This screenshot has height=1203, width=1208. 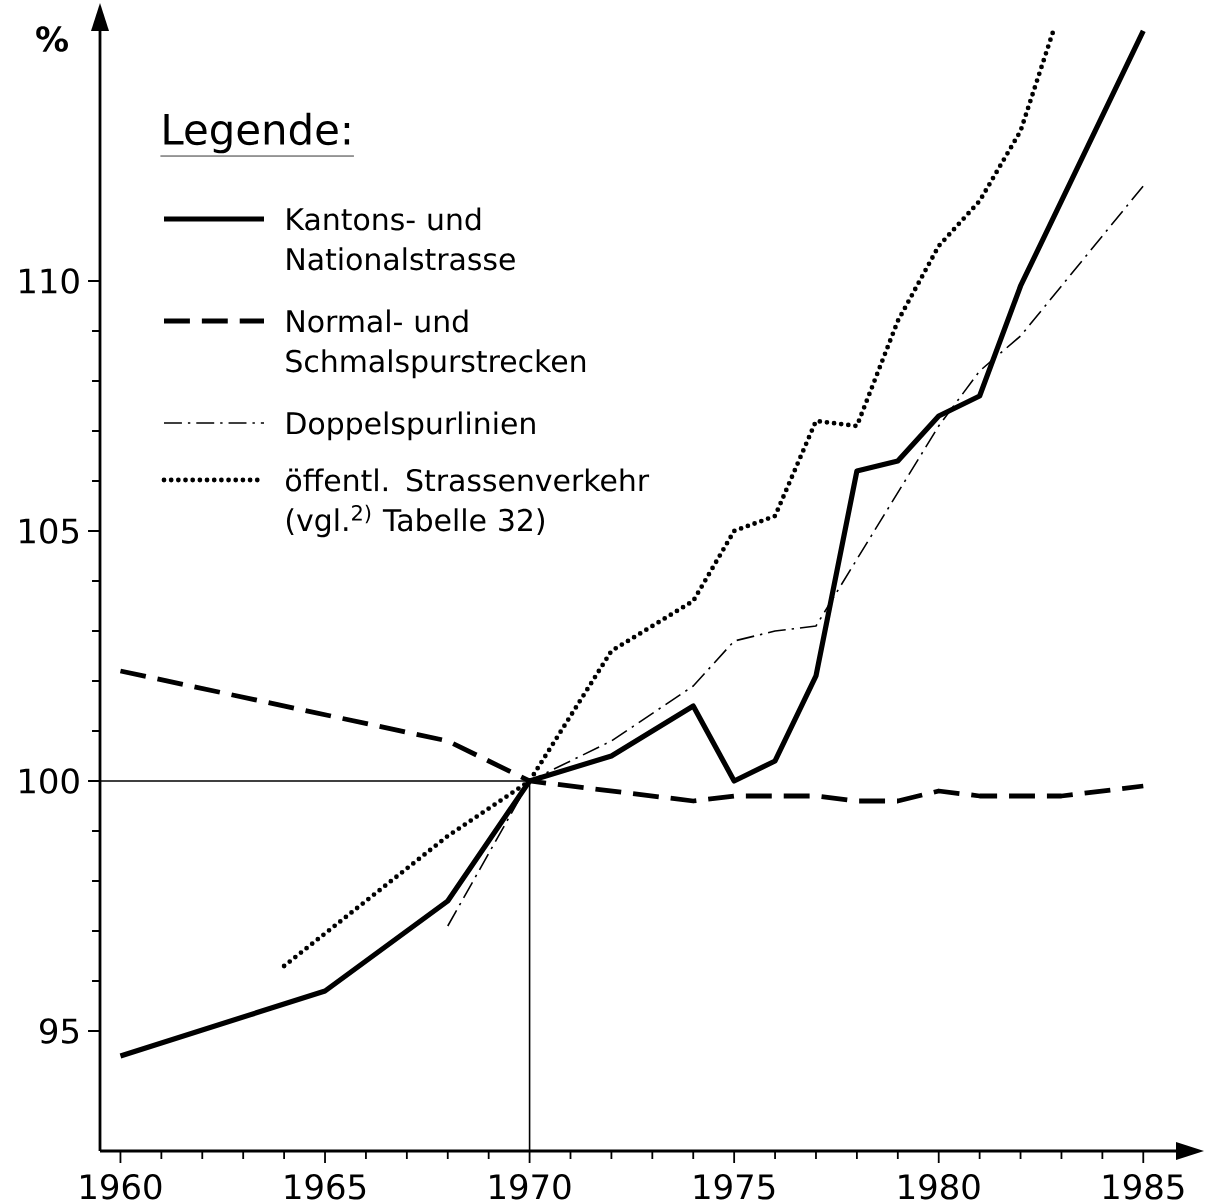 What do you see at coordinates (257, 133) in the screenshot?
I see `legend-title: Legende:` at bounding box center [257, 133].